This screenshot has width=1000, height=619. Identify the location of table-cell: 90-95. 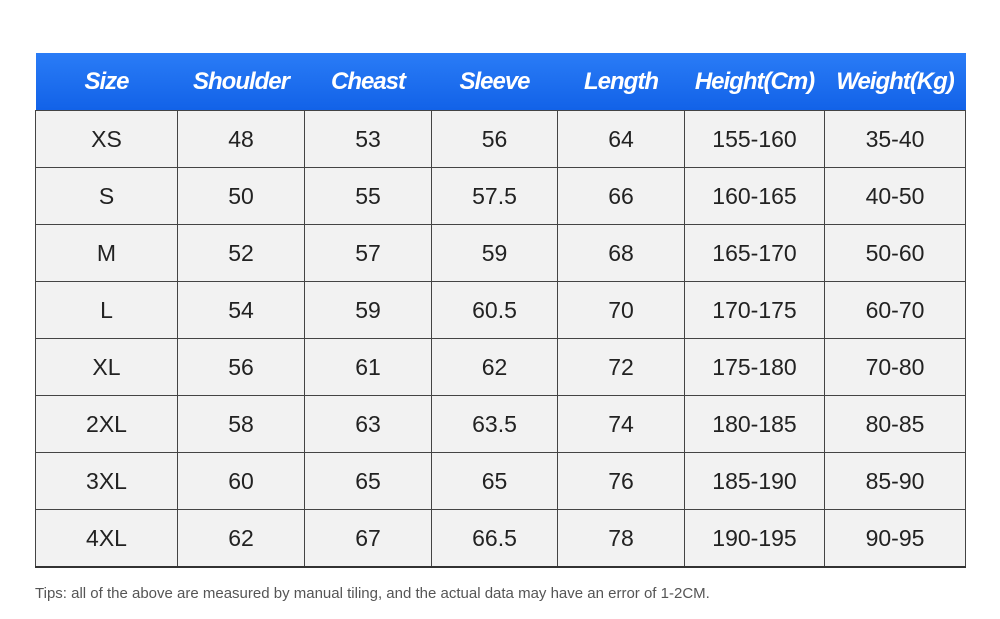
(895, 538).